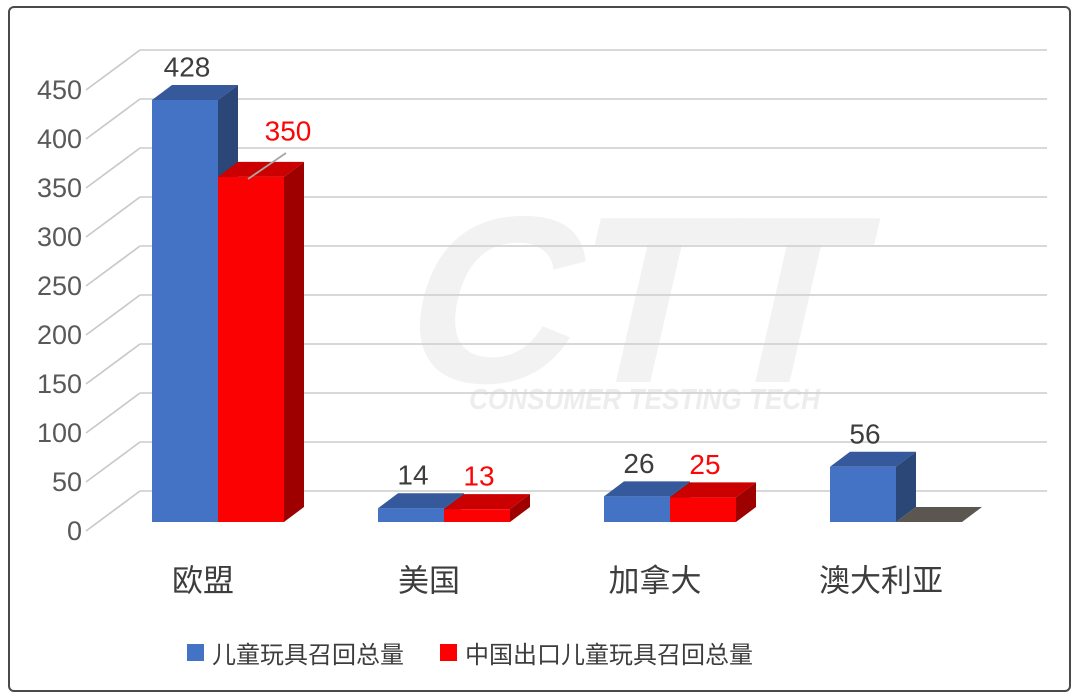 The height and width of the screenshot is (699, 1080). Describe the element at coordinates (187, 66) in the screenshot. I see `data-label-0-series-0: 428` at that location.